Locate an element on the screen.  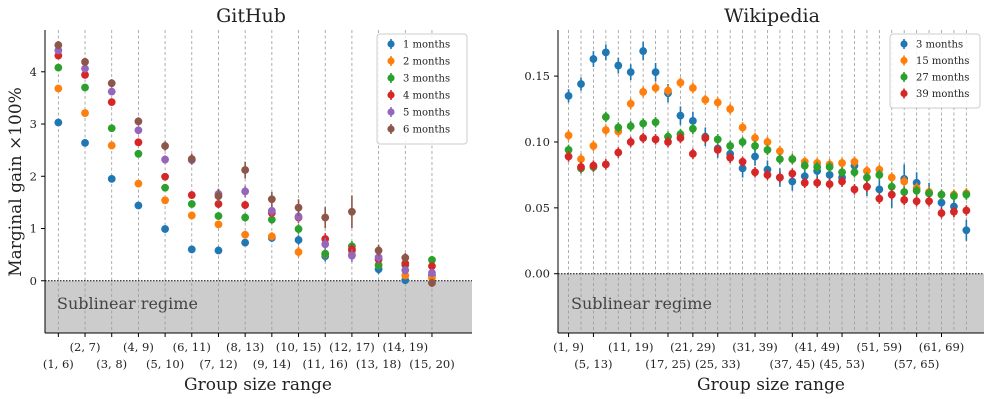
github-sublinear-region is located at coordinates (258, 306).